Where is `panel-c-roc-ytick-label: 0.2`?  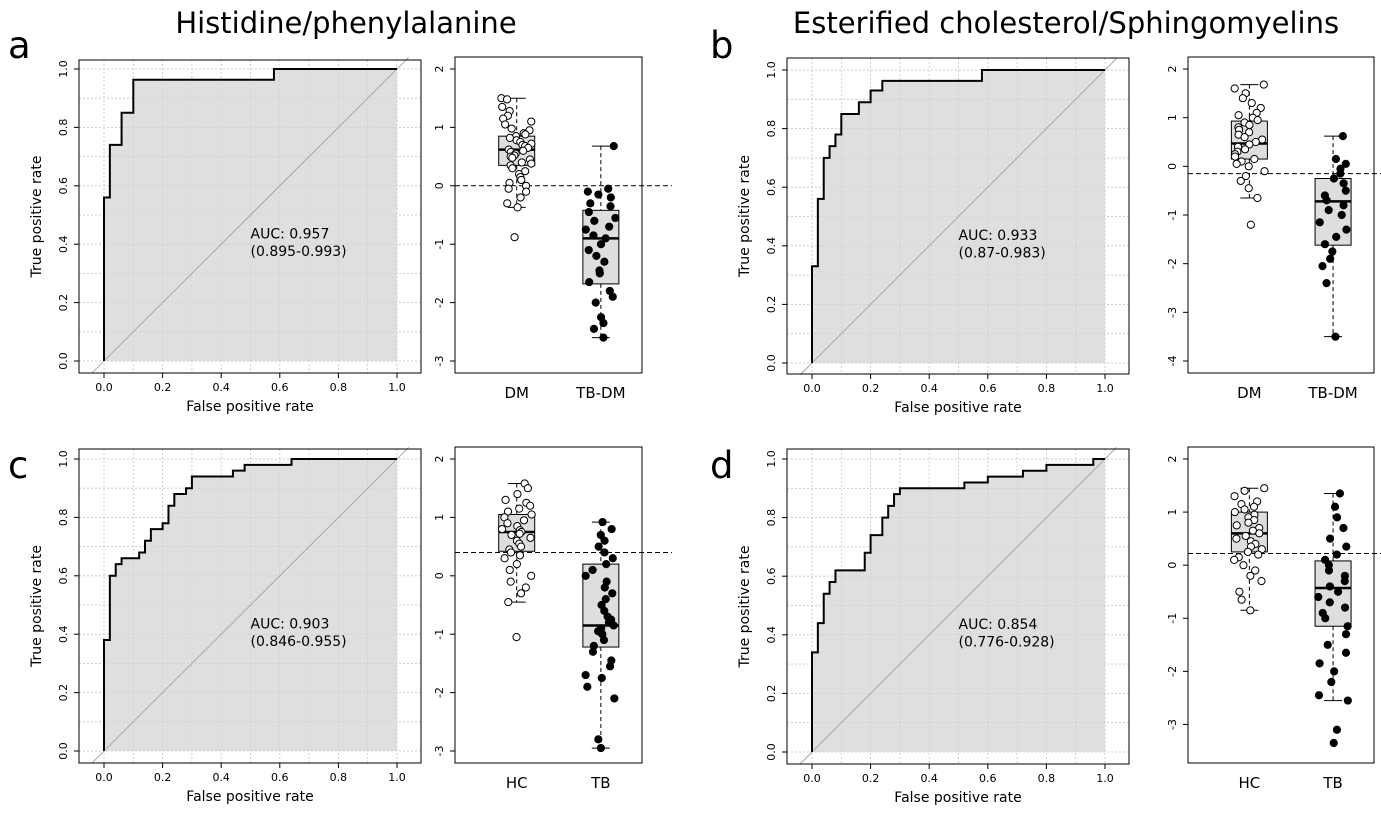
panel-c-roc-ytick-label: 0.2 is located at coordinates (63, 693).